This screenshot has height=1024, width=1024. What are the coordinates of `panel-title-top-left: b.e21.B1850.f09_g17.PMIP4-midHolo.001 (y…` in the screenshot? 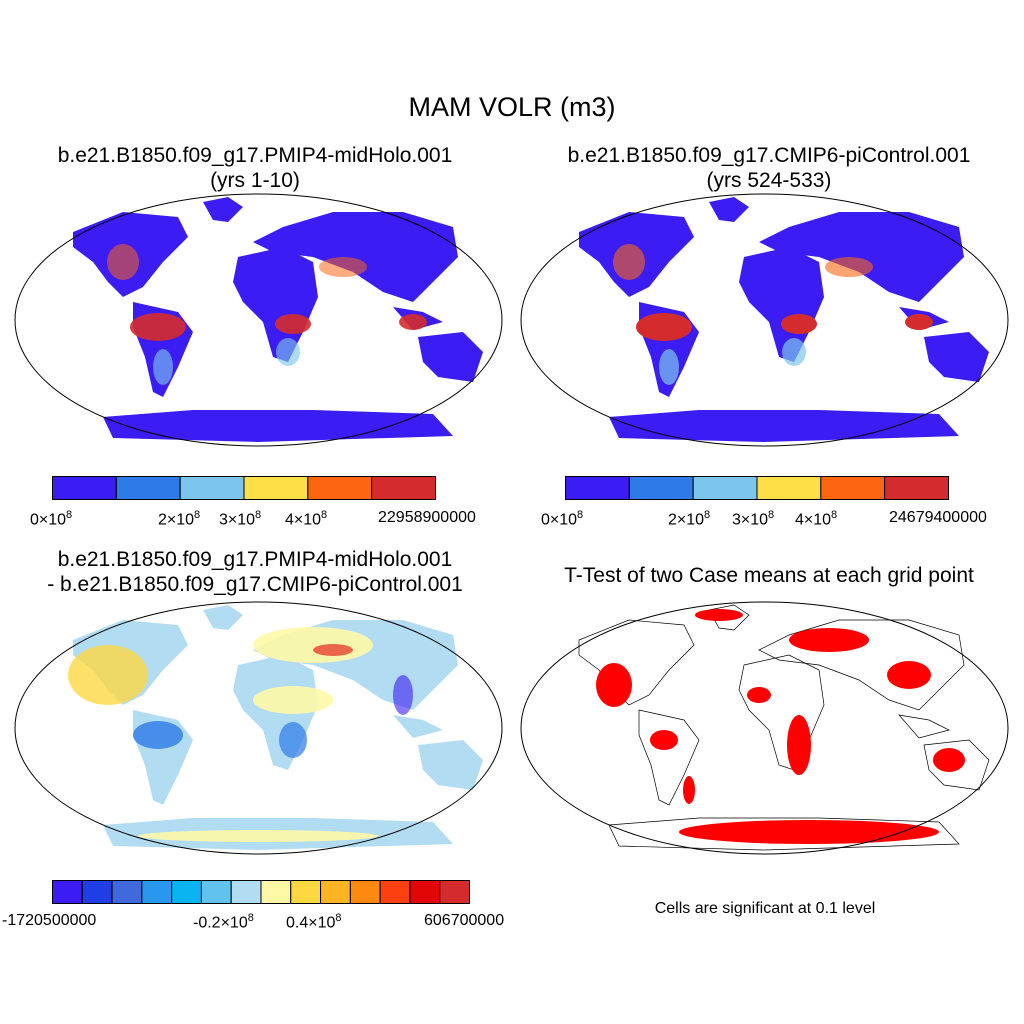 It's located at (255, 168).